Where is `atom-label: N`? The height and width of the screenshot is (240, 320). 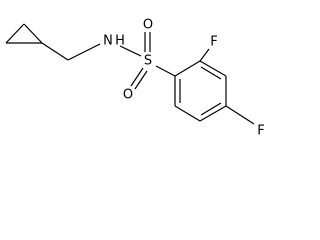 atom-label: N is located at coordinates (108, 41).